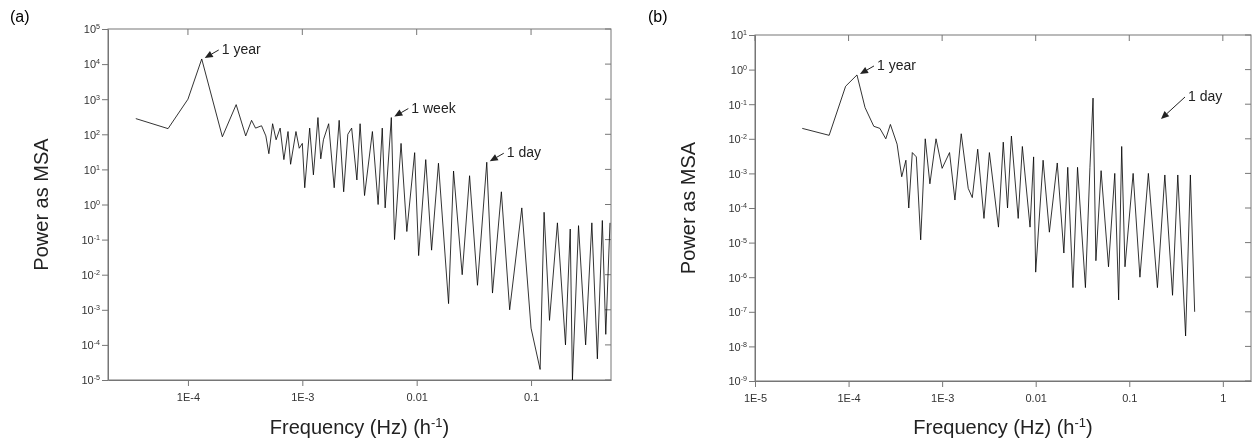 The height and width of the screenshot is (445, 1256). Describe the element at coordinates (755, 398) in the screenshot. I see `x-tick-label: 1E-5` at that location.